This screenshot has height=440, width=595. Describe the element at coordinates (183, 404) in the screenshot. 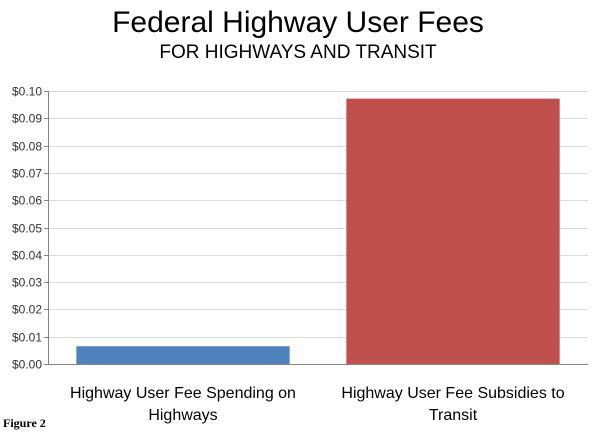

I see `x-category-label: Highway User Fee Spending on Highways` at that location.